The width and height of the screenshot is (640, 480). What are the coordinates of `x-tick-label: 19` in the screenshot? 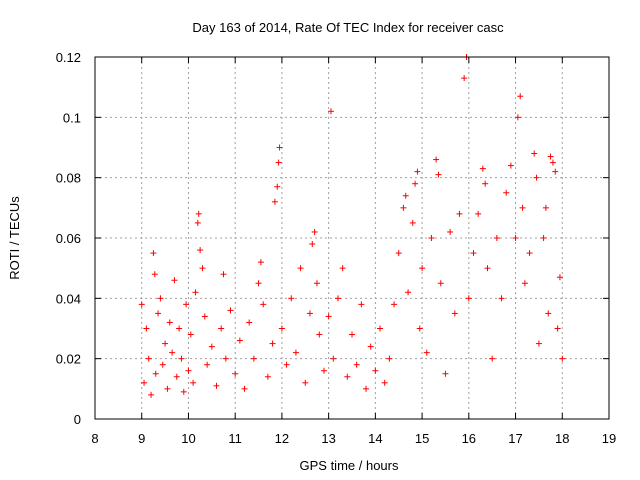 It's located at (609, 438).